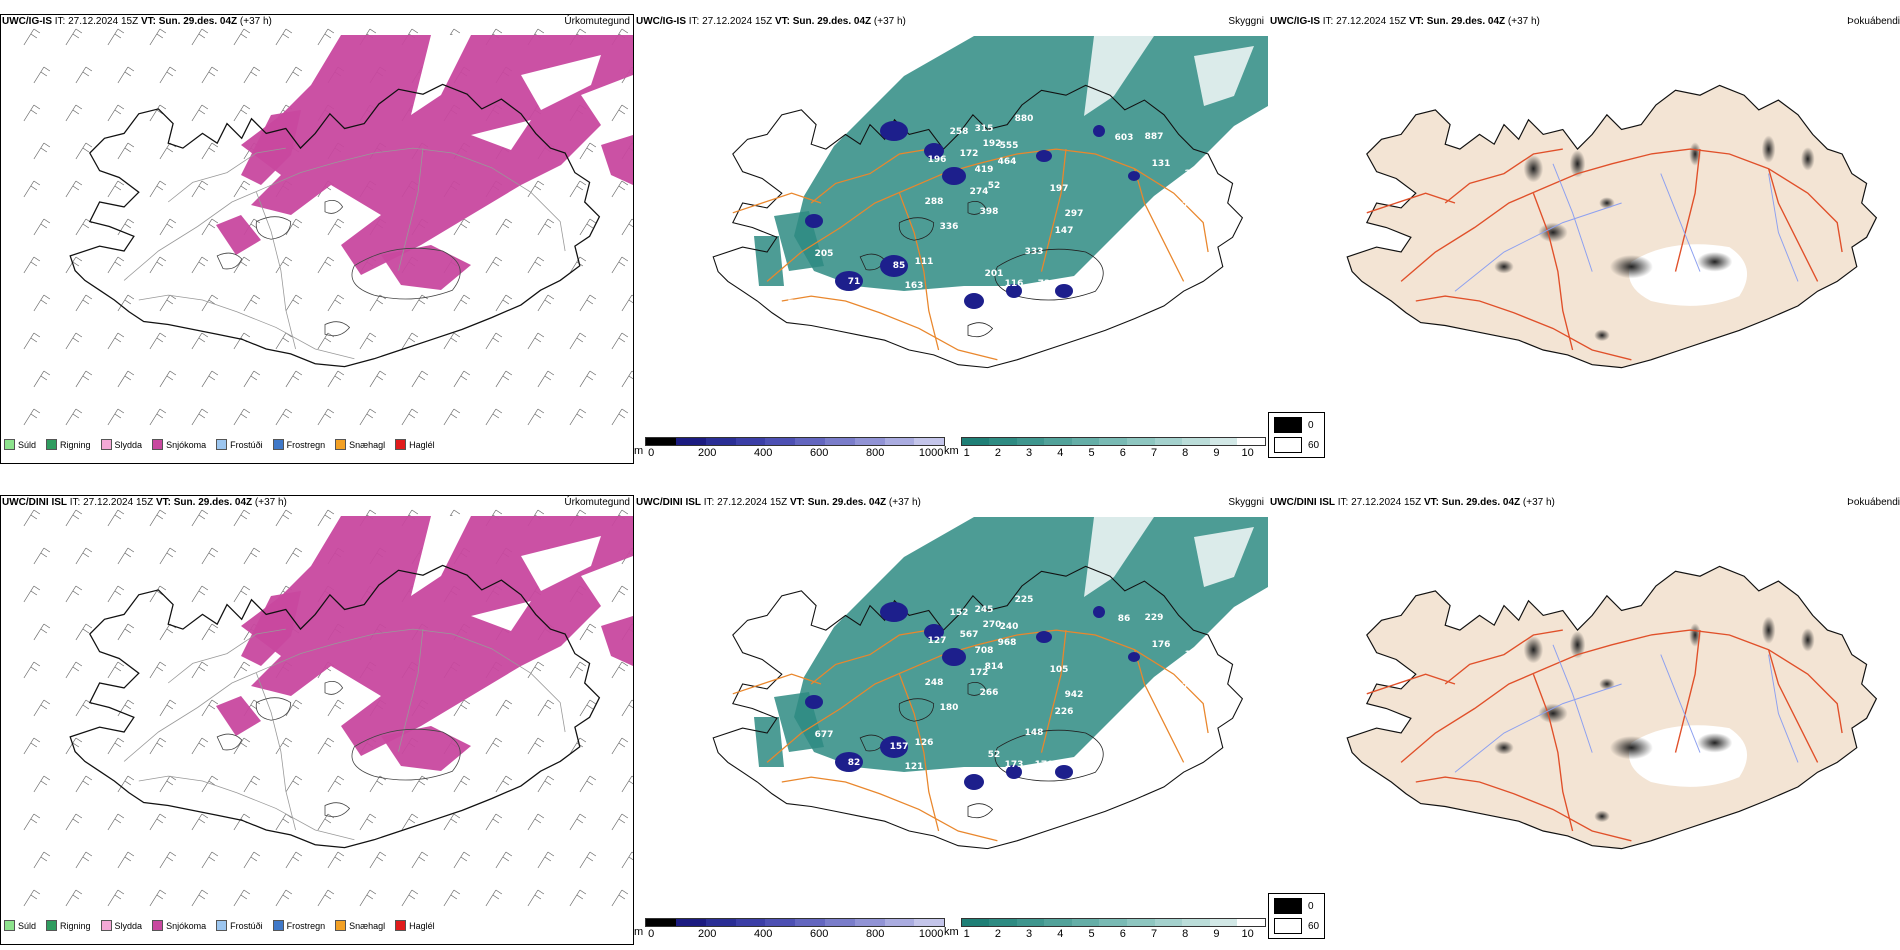  What do you see at coordinates (422, 444) in the screenshot?
I see `legend-label: Haglél` at bounding box center [422, 444].